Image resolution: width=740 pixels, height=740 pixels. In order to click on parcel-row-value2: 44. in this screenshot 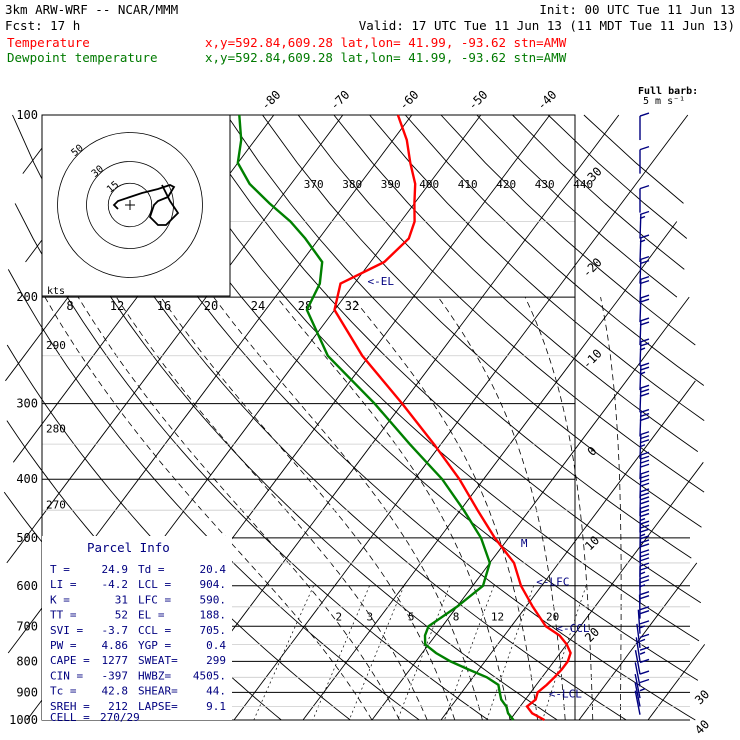, I will do `click(216, 691)`.